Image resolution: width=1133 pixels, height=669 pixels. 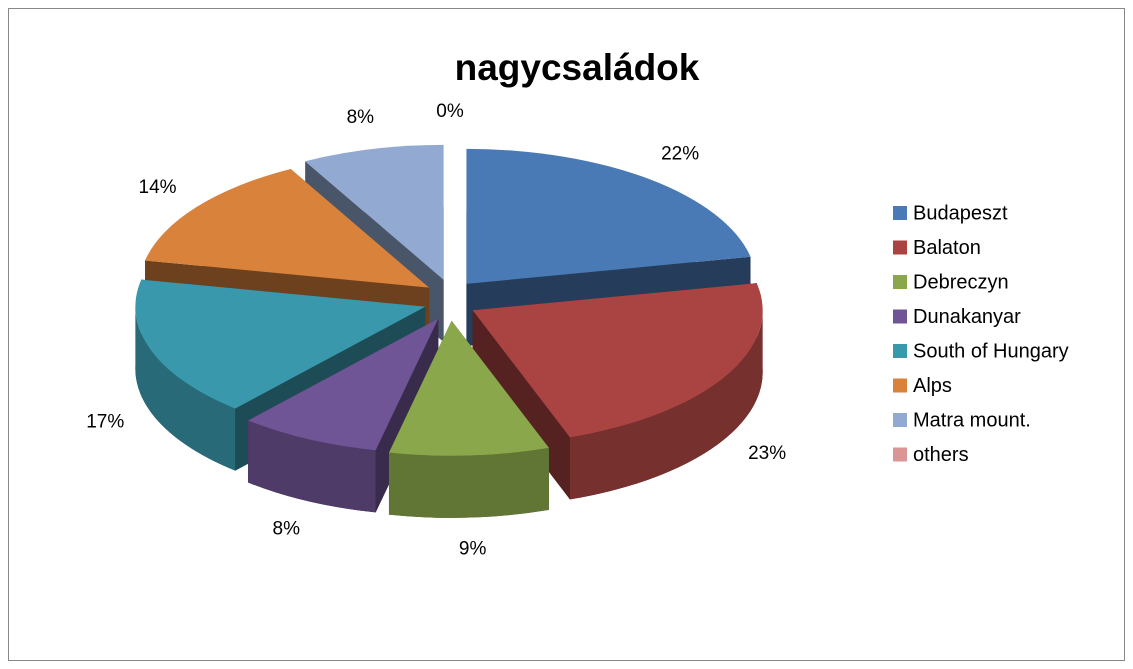 What do you see at coordinates (961, 282) in the screenshot?
I see `legend-label: Debreczyn` at bounding box center [961, 282].